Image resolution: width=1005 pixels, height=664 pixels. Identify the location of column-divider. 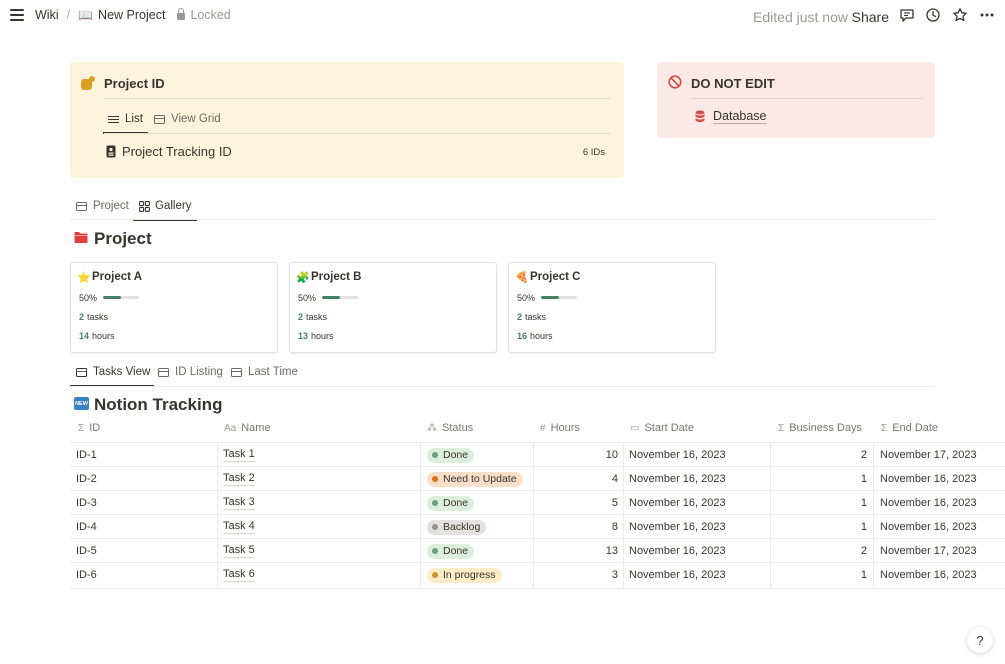
(217, 515).